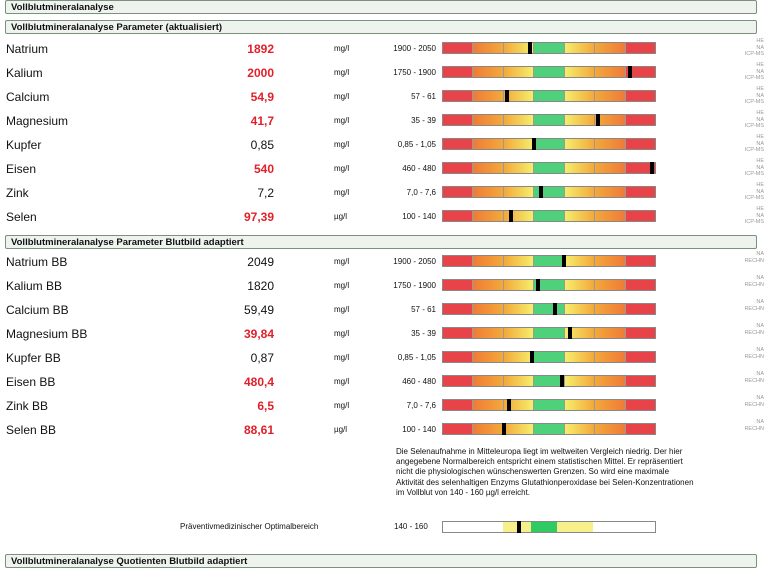 This screenshot has width=768, height=576. What do you see at coordinates (416, 357) in the screenshot?
I see `reference-range: 0,85 - 1,05` at bounding box center [416, 357].